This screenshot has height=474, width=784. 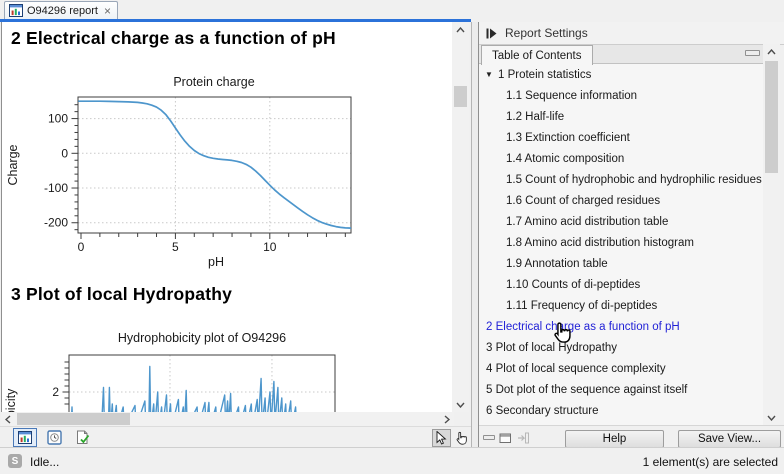 I want to click on toc-item-label: 6 Secondary structure, so click(x=542, y=410).